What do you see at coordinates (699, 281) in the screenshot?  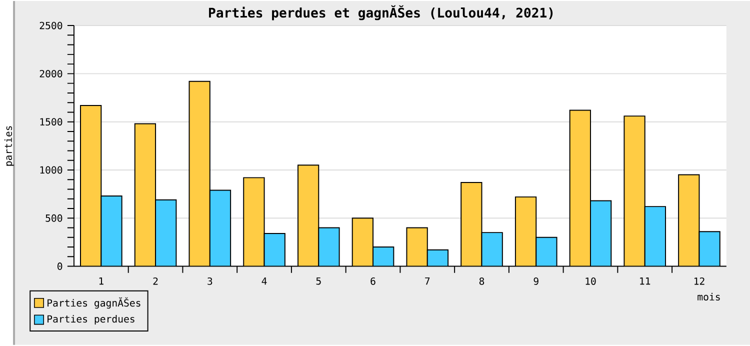 I see `x-tick-label: 12` at bounding box center [699, 281].